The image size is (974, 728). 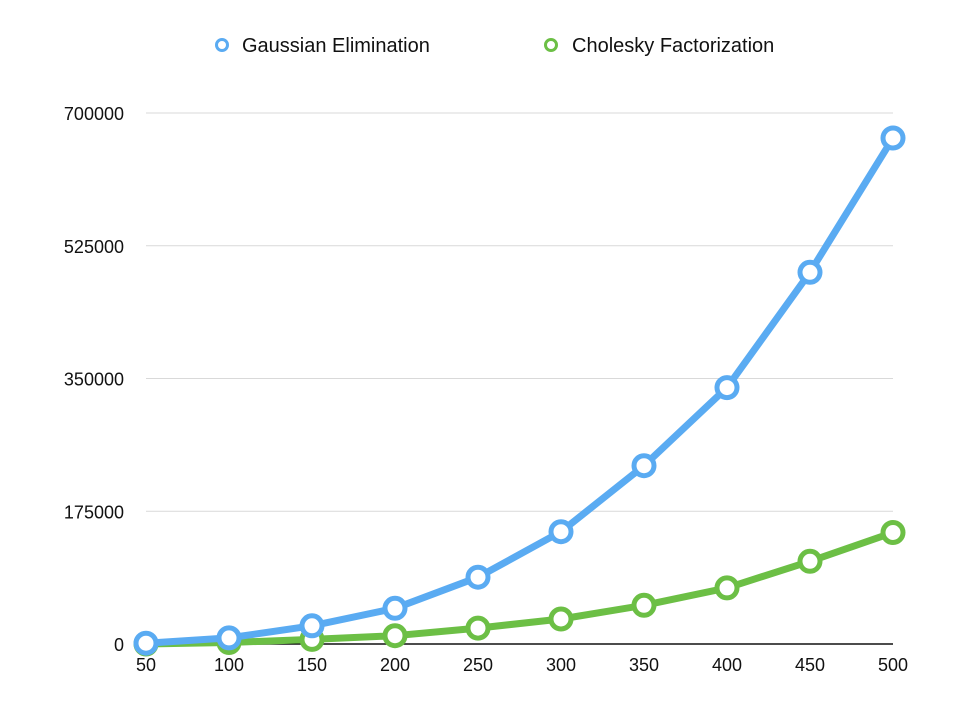 What do you see at coordinates (312, 665) in the screenshot?
I see `x-tick-label-2: 150` at bounding box center [312, 665].